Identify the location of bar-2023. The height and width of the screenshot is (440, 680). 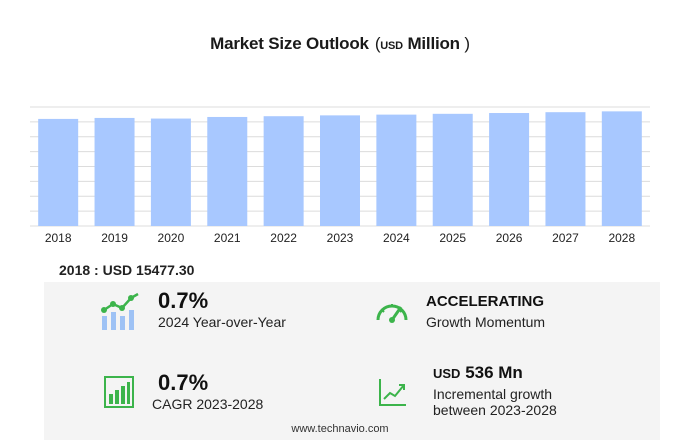
(340, 170).